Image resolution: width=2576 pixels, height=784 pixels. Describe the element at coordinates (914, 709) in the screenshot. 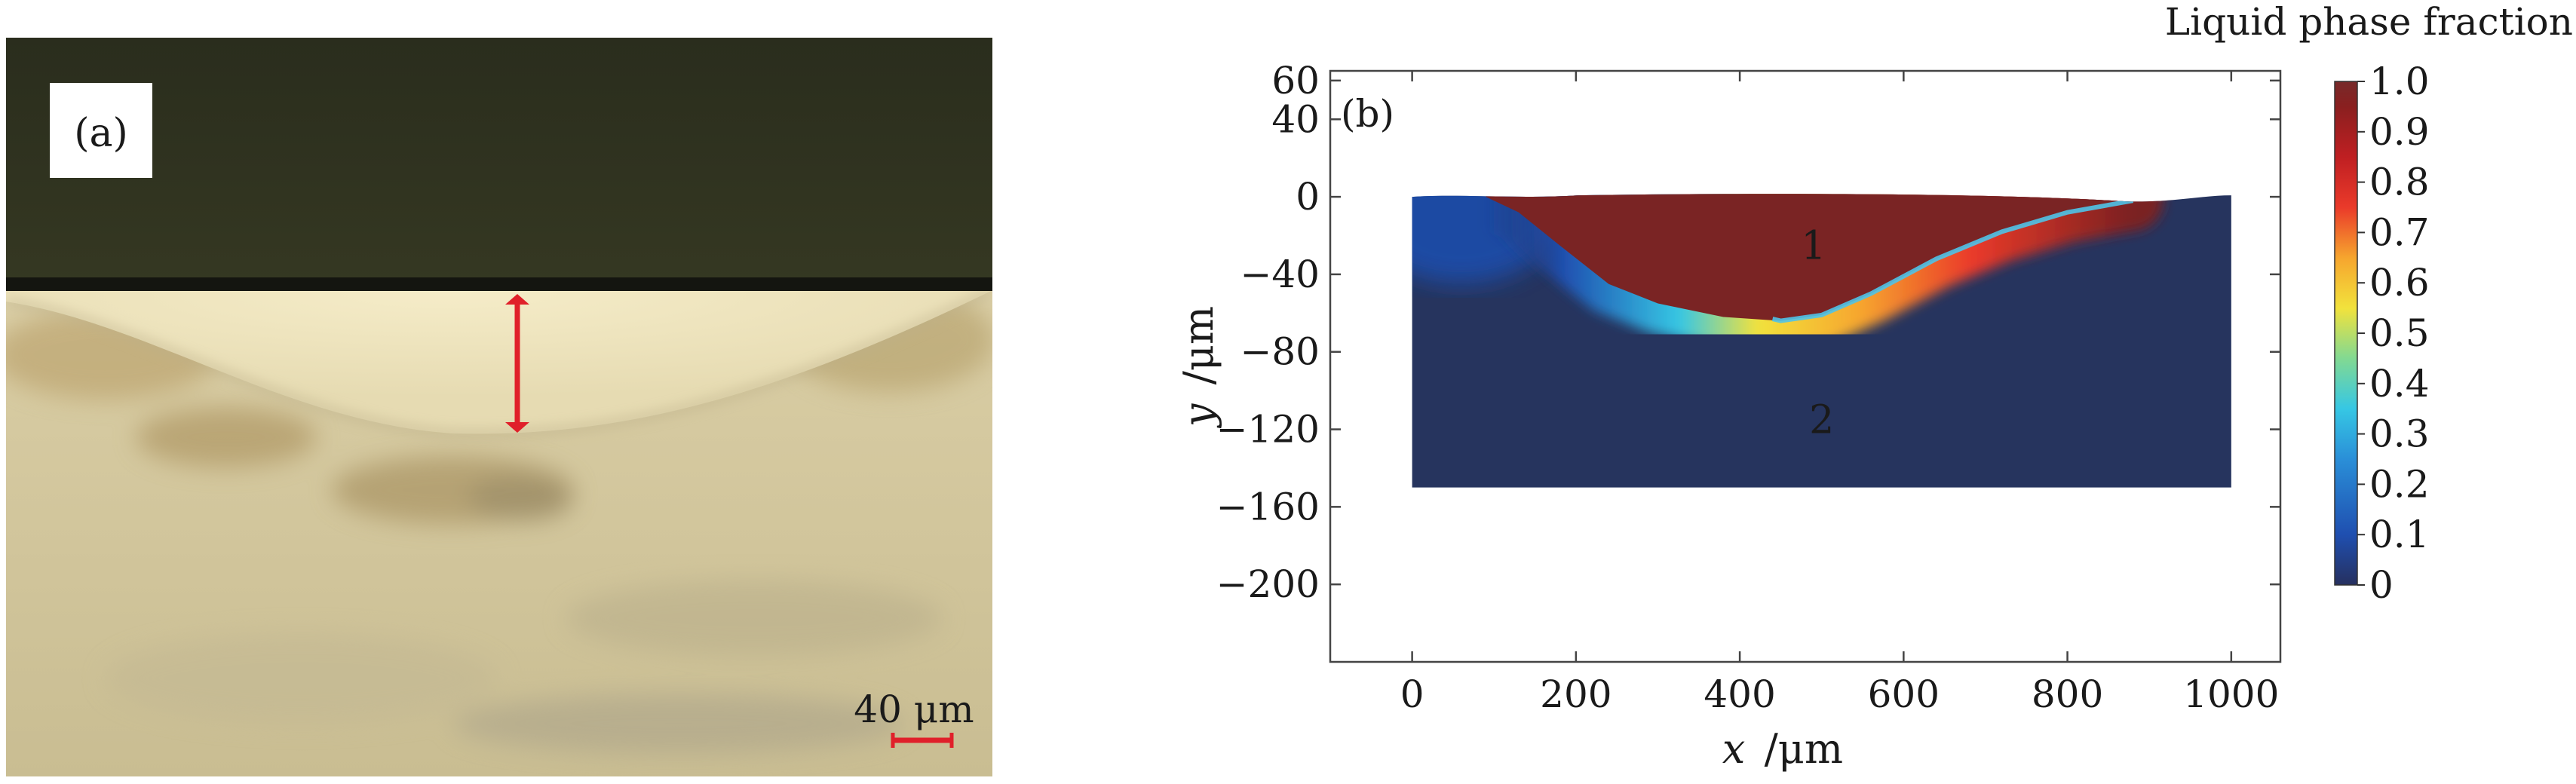

I see `scale-bar-label: 40 μm` at that location.